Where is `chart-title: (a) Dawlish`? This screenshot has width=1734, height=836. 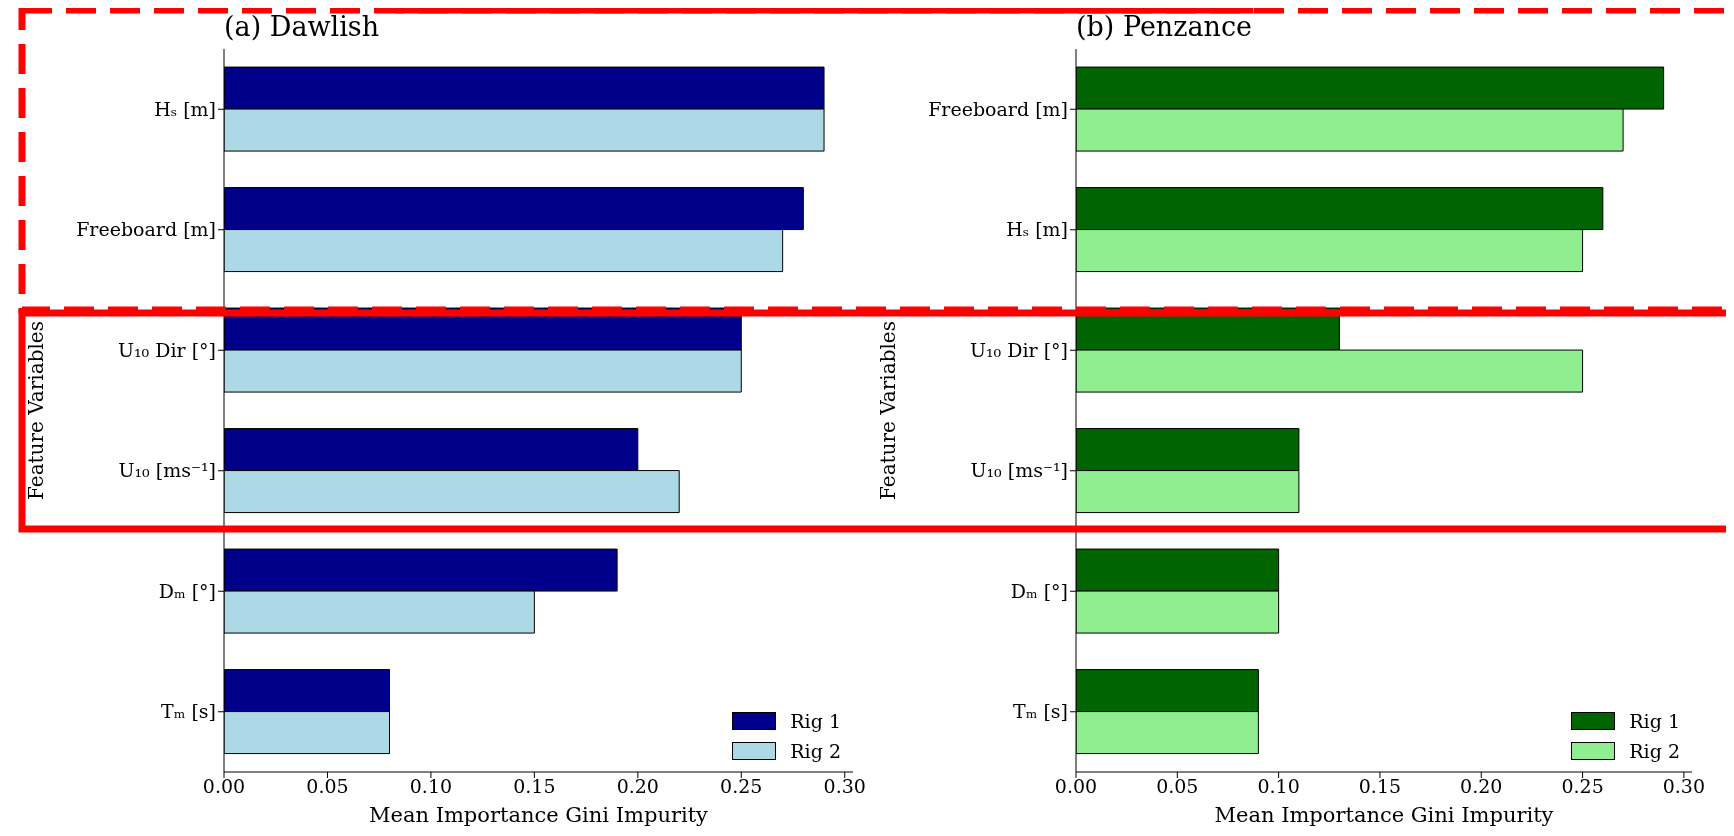
chart-title: (a) Dawlish is located at coordinates (302, 27).